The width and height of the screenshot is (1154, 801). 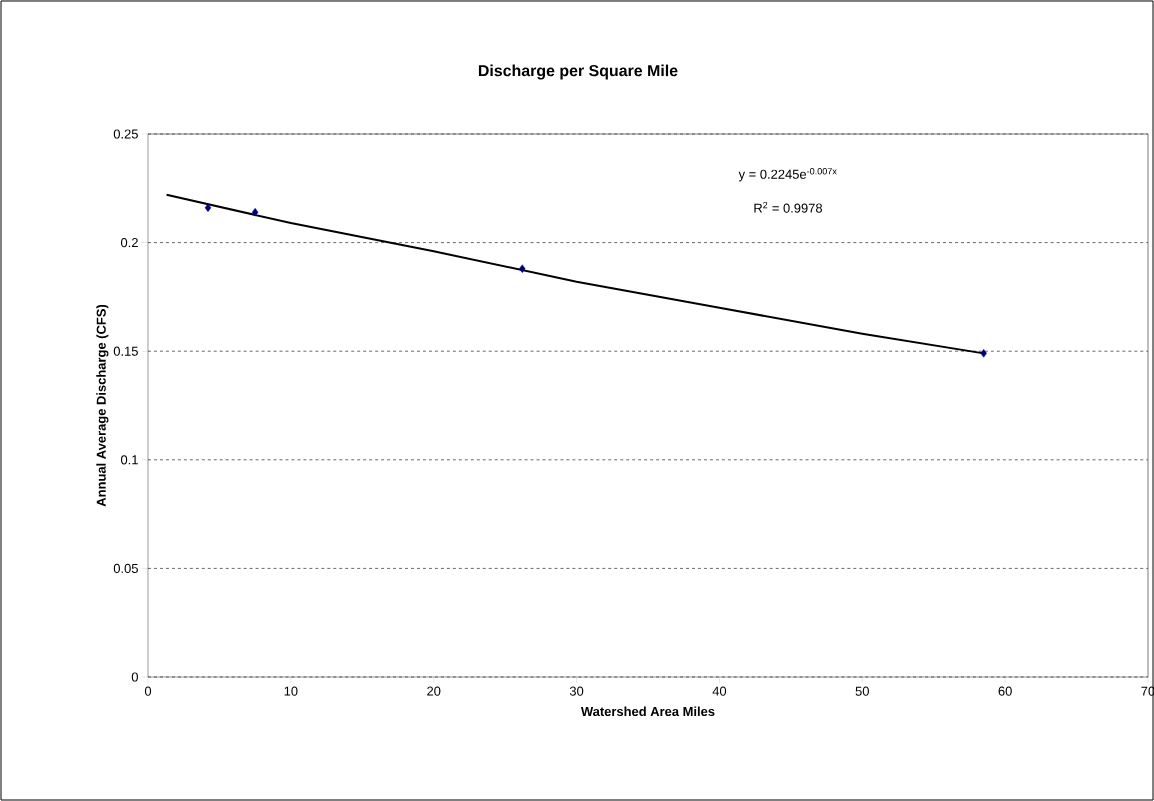 What do you see at coordinates (576, 691) in the screenshot?
I see `x-tick-label: 30` at bounding box center [576, 691].